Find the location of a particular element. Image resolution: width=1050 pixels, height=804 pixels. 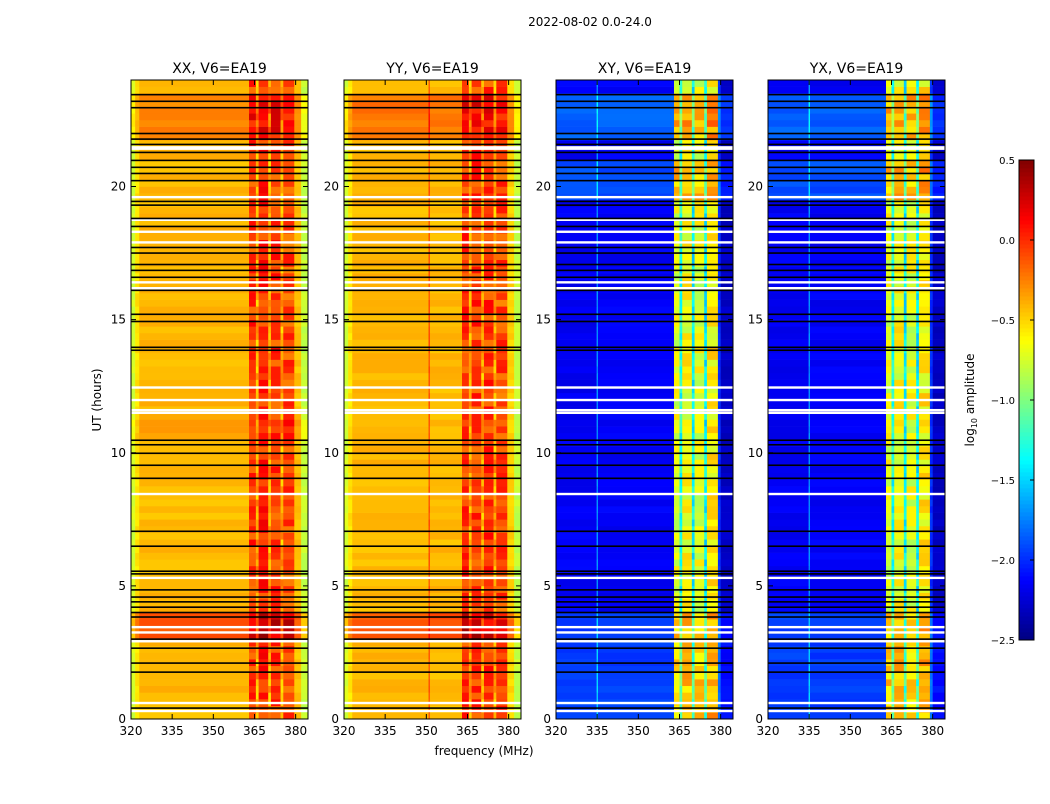

flagged-row-white is located at coordinates (644, 148).